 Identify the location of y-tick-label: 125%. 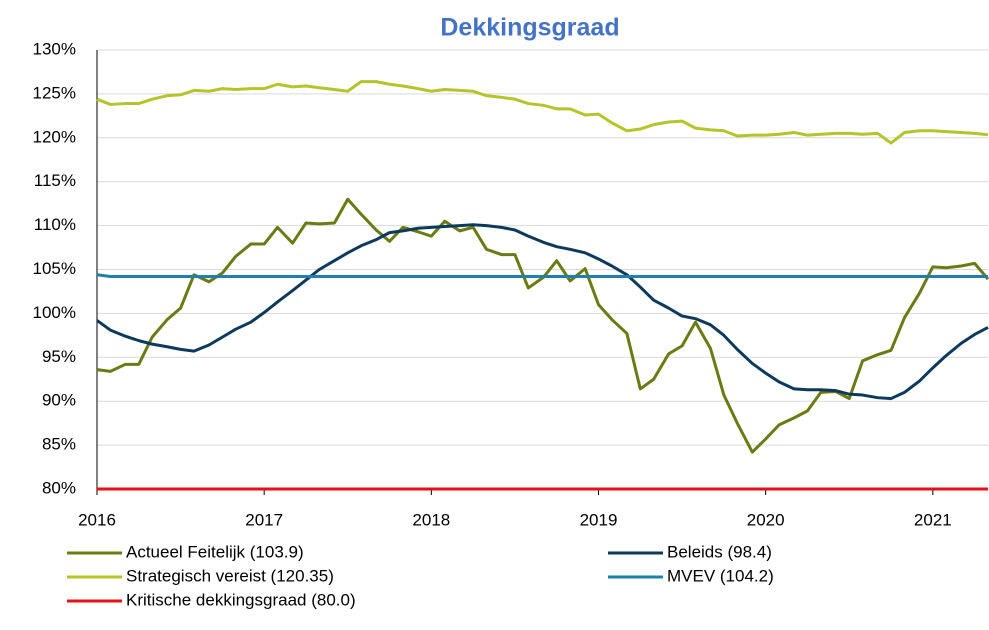
(54, 92).